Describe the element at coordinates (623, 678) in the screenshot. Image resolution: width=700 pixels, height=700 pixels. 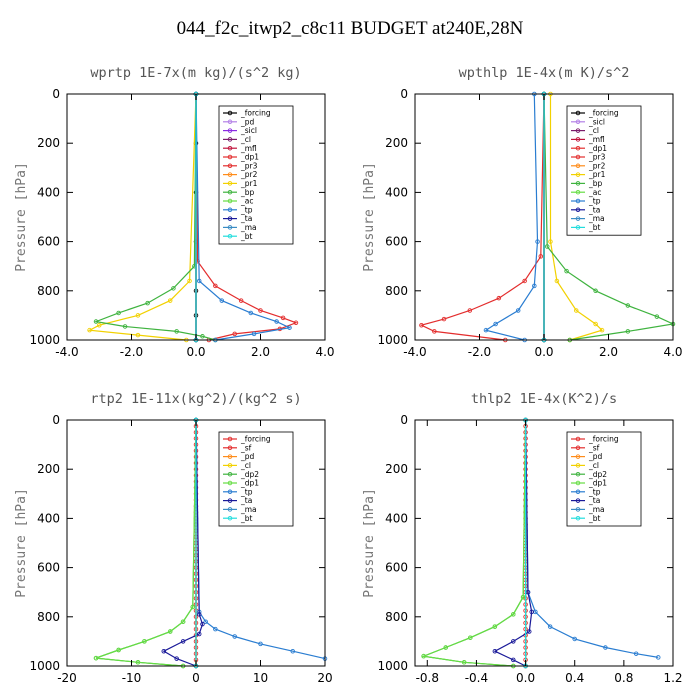
I see `x-tick-label: 0.8` at that location.